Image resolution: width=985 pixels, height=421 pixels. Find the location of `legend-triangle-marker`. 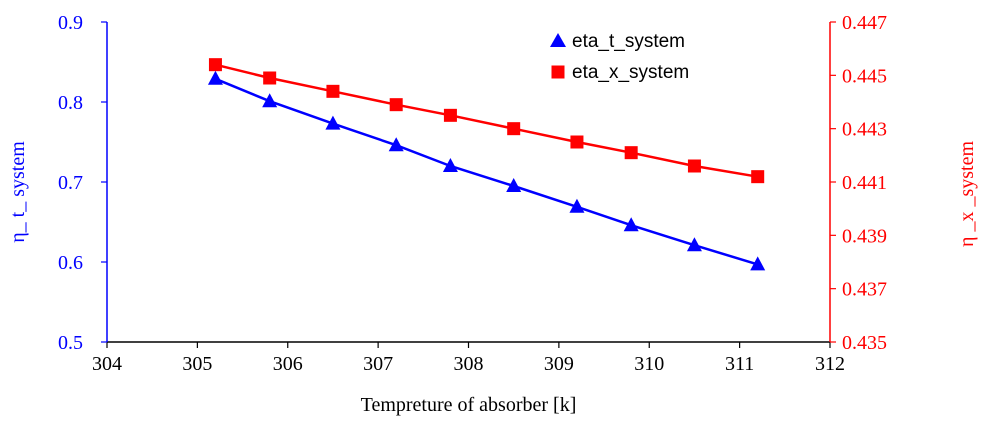

legend-triangle-marker is located at coordinates (558, 40).